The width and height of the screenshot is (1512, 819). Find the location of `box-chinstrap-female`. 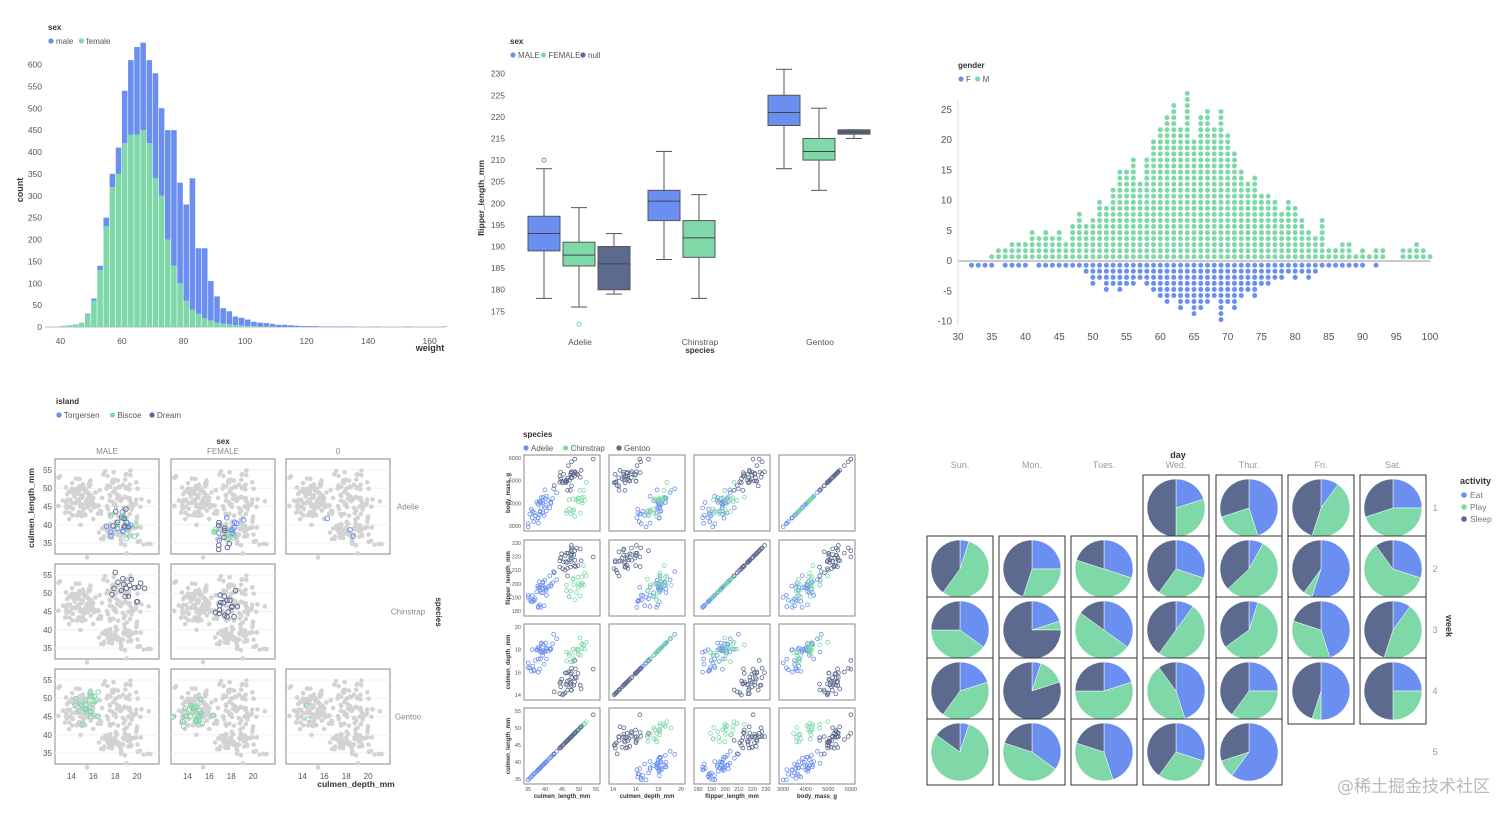

box-chinstrap-female is located at coordinates (699, 246).